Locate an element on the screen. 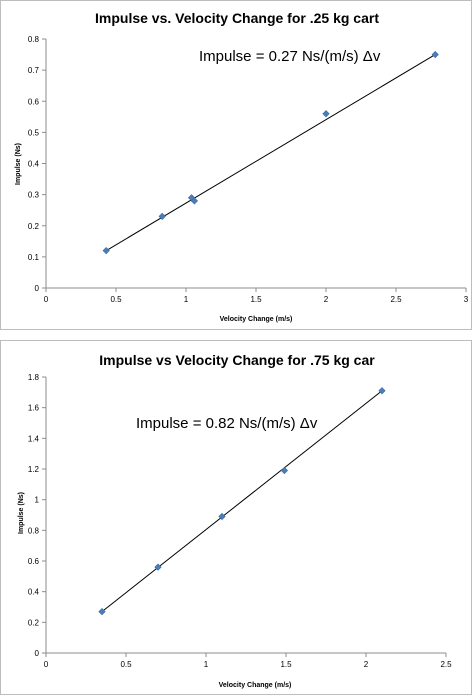  y-tick-label: 1.8 is located at coordinates (34, 377).